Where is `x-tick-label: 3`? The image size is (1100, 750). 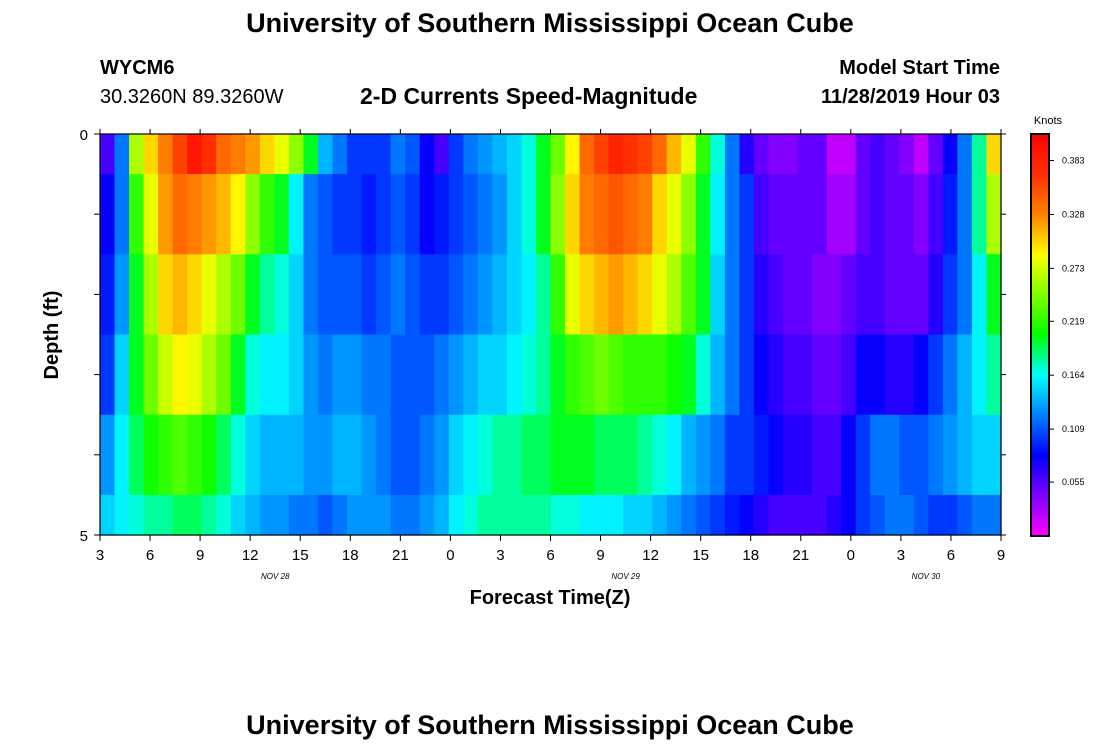 x-tick-label: 3 is located at coordinates (901, 555).